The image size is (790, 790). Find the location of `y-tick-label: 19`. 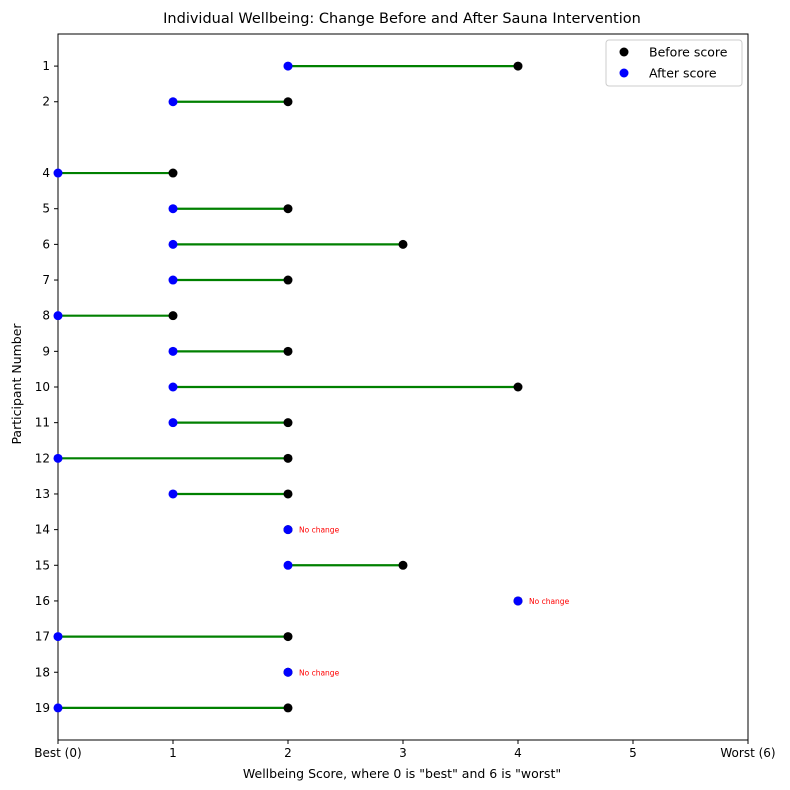

y-tick-label: 19 is located at coordinates (42, 708).